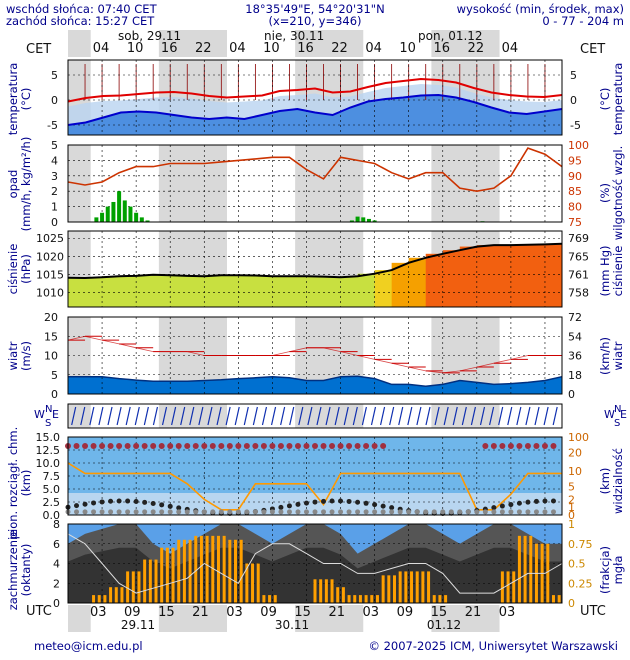  What do you see at coordinates (578, 256) in the screenshot?
I see `pressure-mmhg-tick-label: 765` at bounding box center [578, 256].